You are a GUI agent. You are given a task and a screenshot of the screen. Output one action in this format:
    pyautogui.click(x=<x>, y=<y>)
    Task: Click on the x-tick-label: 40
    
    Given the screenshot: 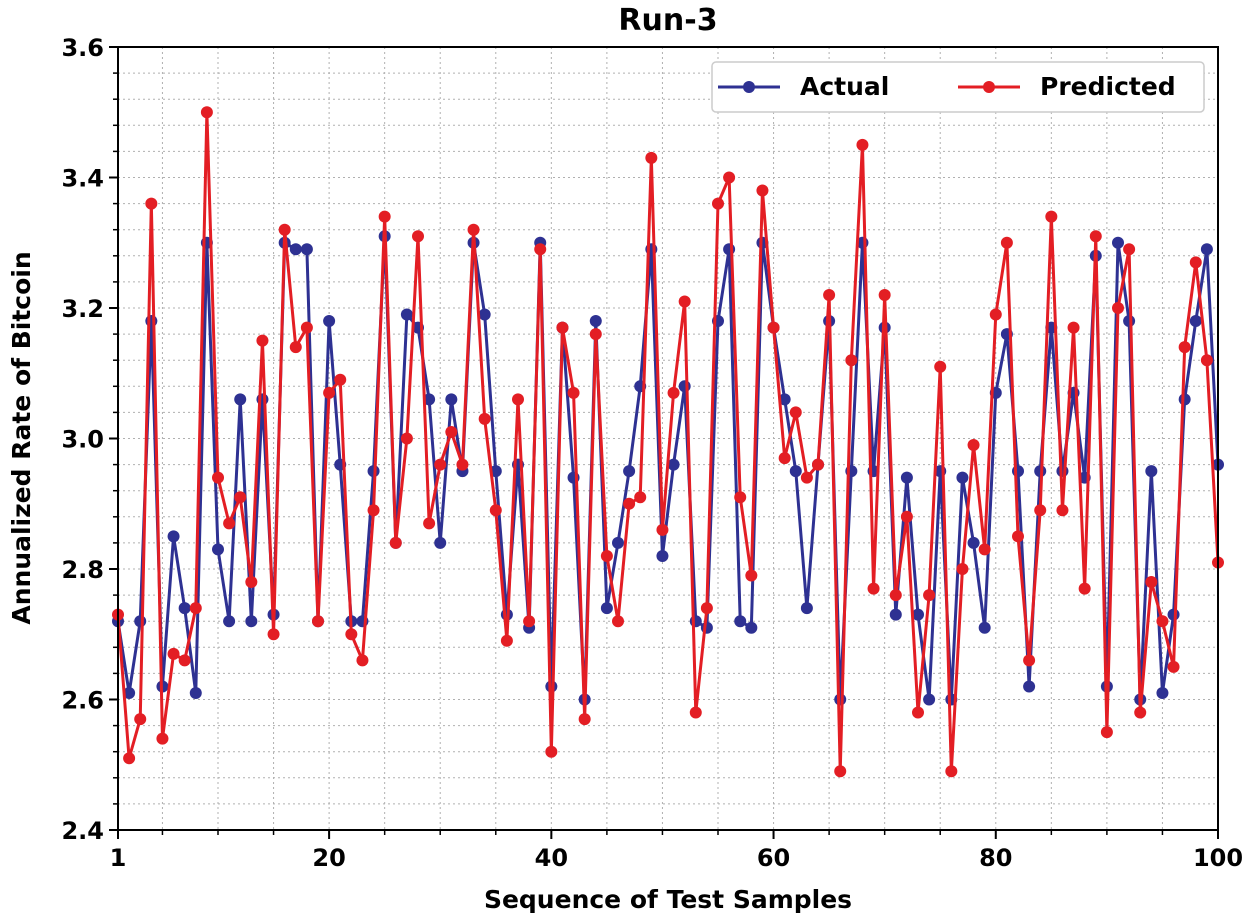 What is the action you would take?
    pyautogui.click(x=551, y=858)
    